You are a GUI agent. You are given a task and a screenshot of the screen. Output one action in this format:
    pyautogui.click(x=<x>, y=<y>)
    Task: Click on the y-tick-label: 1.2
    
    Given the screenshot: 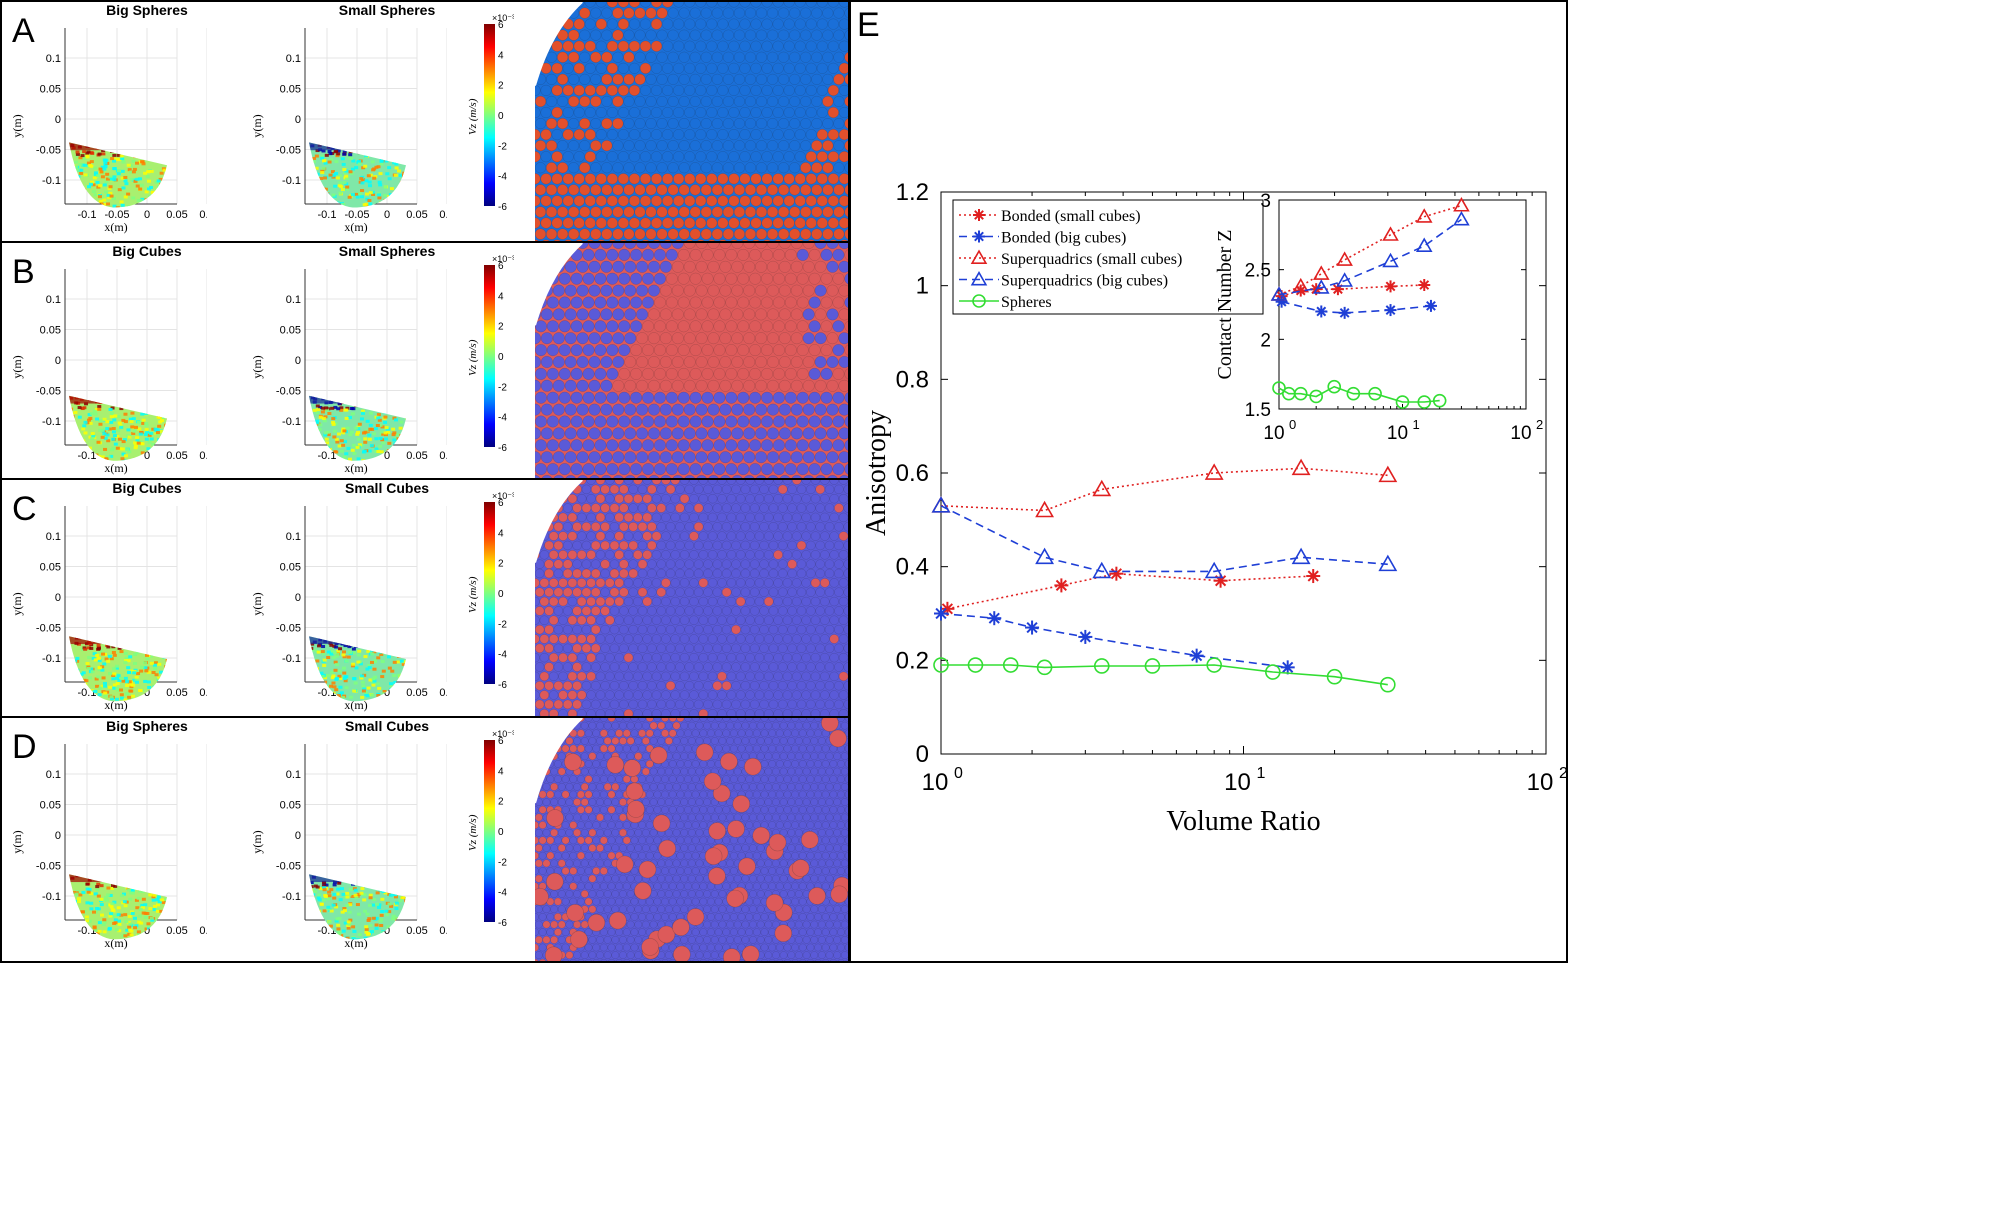 What is the action you would take?
    pyautogui.click(x=912, y=192)
    